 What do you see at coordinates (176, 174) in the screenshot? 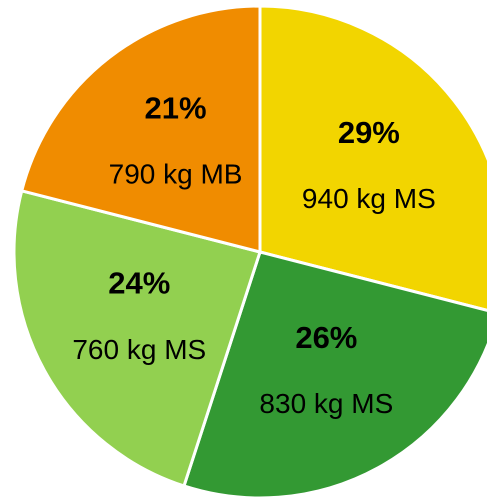
I see `slice-label: 790 kg MB` at bounding box center [176, 174].